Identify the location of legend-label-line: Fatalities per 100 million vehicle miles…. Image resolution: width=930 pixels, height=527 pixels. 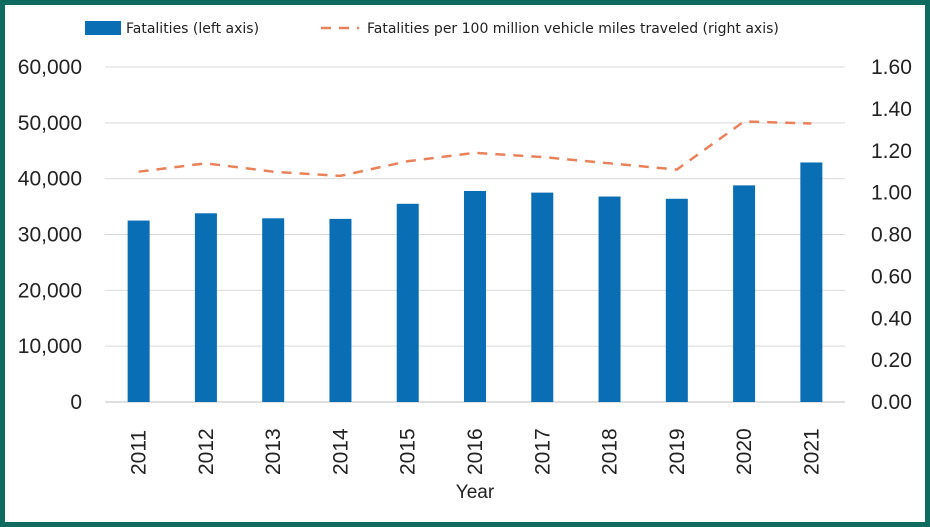
(573, 29).